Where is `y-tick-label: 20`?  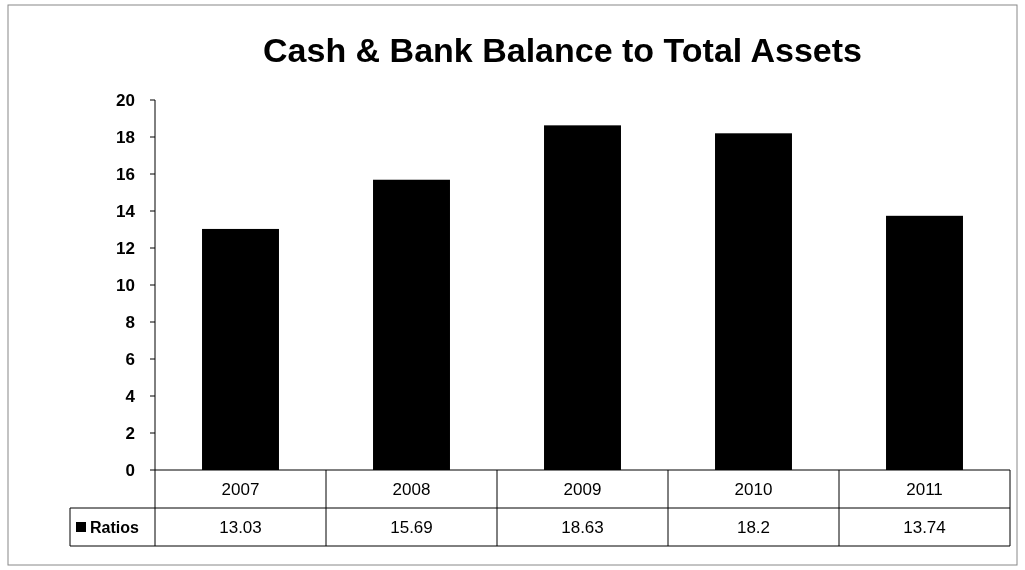
y-tick-label: 20 is located at coordinates (125, 100).